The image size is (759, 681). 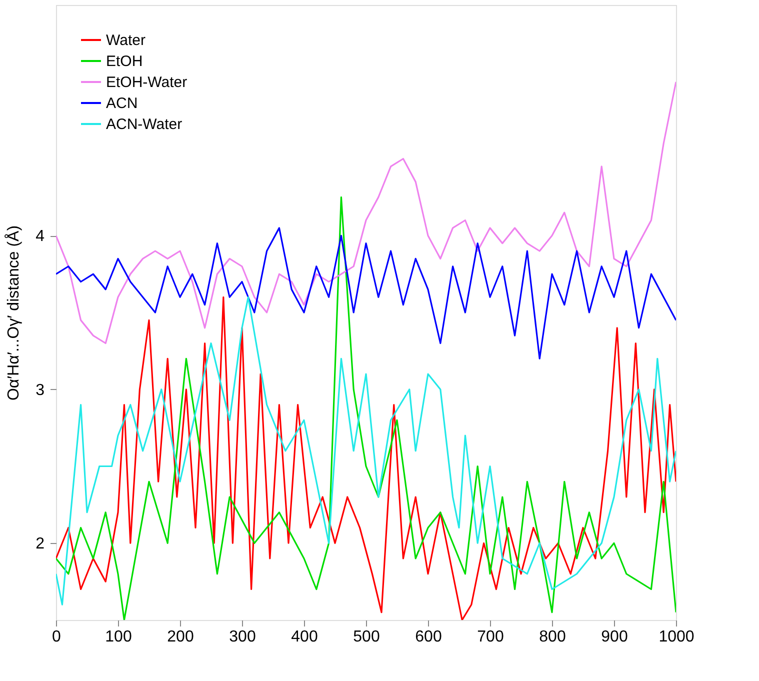 What do you see at coordinates (676, 637) in the screenshot?
I see `x-tick-label: 1000` at bounding box center [676, 637].